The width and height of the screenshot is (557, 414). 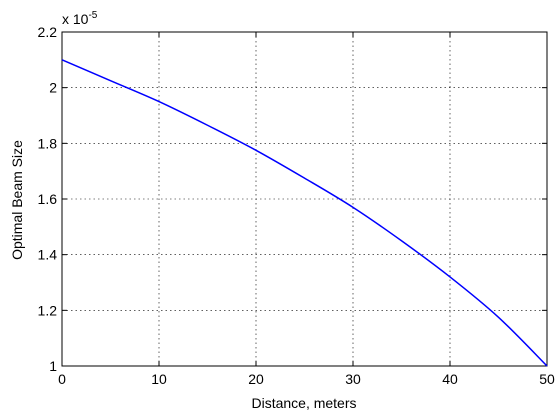 What do you see at coordinates (353, 379) in the screenshot?
I see `x-tick-label: 30` at bounding box center [353, 379].